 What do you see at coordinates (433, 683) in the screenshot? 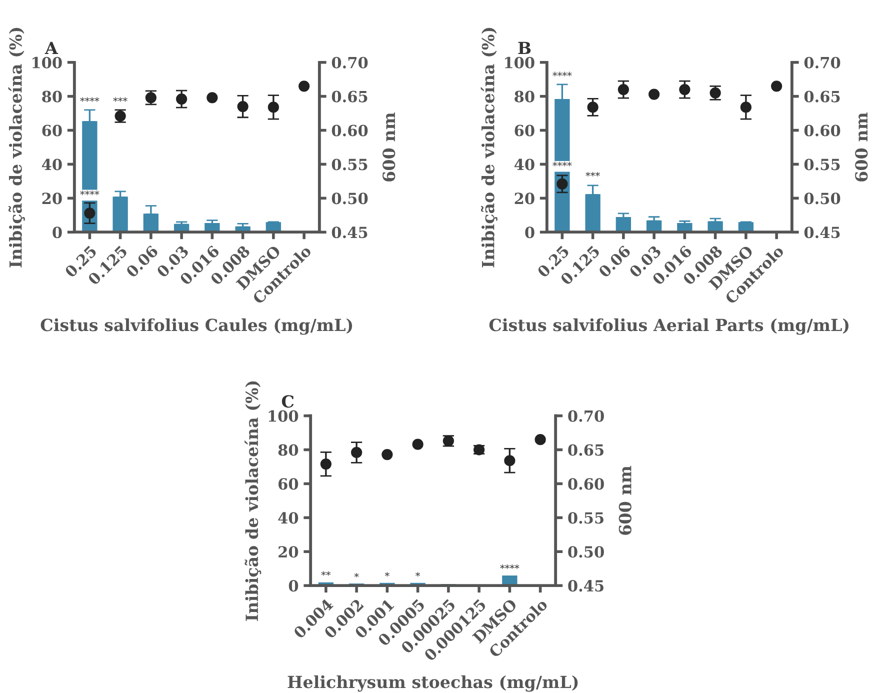
I see `x-axis-title: Helichrysum stoechas (mg/mL)` at bounding box center [433, 683].